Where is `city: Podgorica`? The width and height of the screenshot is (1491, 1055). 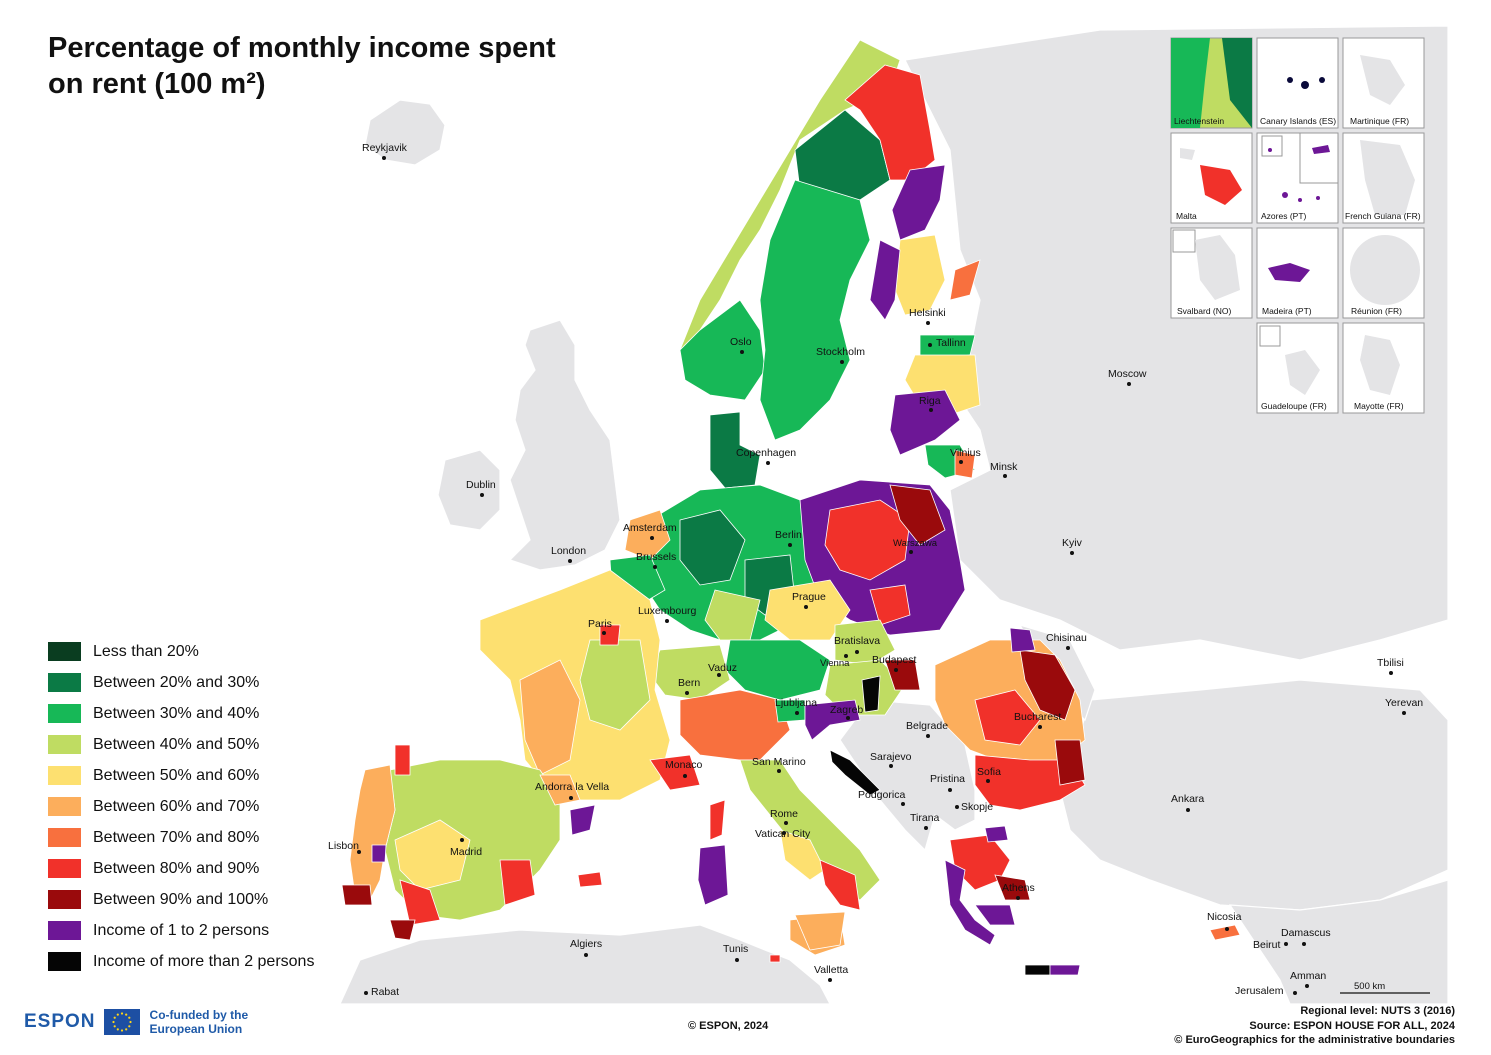 city: Podgorica is located at coordinates (881, 797).